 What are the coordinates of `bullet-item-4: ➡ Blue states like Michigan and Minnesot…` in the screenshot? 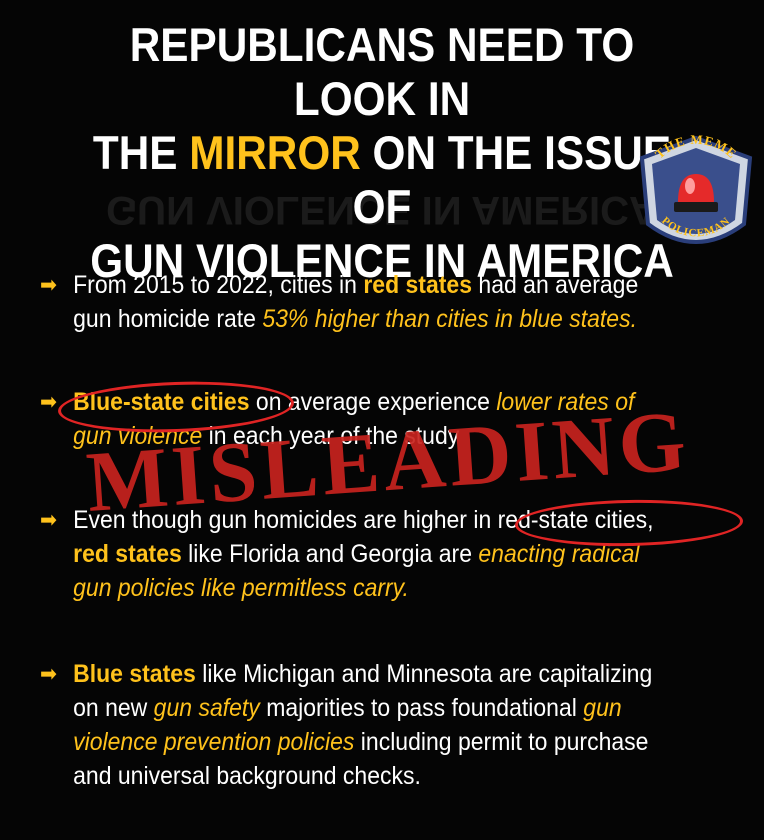 It's located at (357, 725).